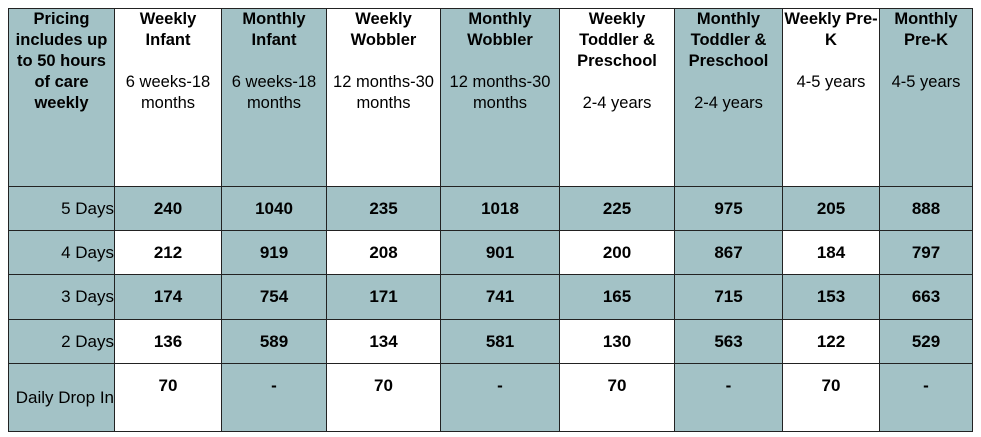  Describe the element at coordinates (926, 297) in the screenshot. I see `price-cell: 663` at that location.